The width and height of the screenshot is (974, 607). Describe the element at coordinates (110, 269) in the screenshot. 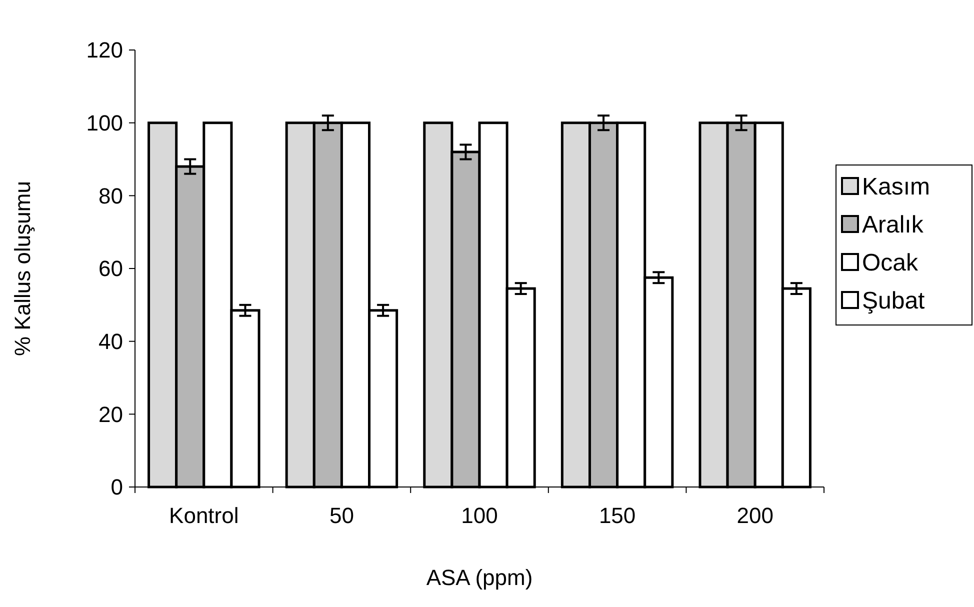

I see `y-tick-label: 60` at that location.